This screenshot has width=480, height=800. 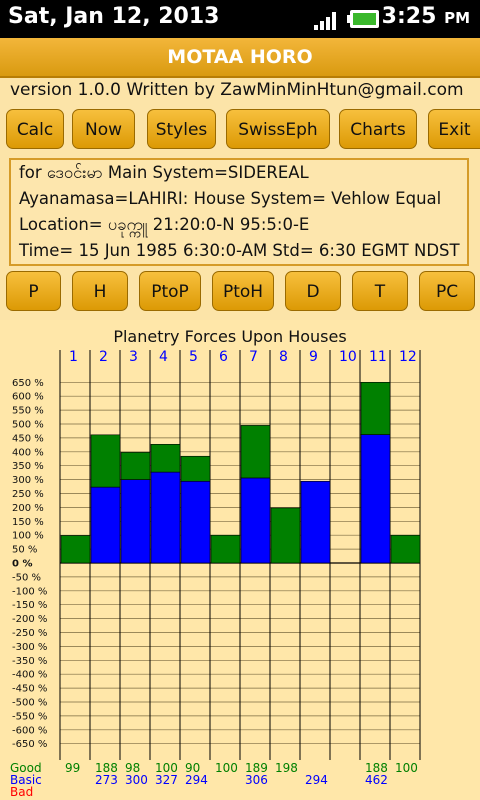 I want to click on basic-value-label: 327, so click(x=166, y=780).